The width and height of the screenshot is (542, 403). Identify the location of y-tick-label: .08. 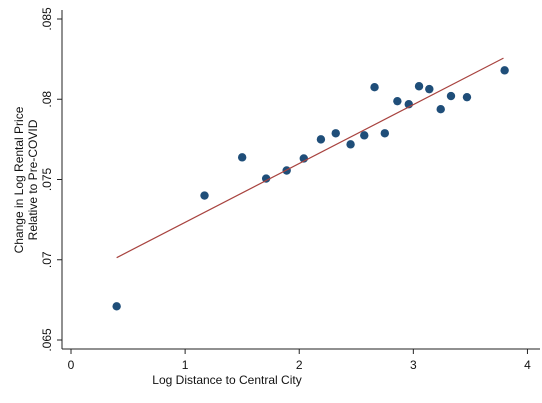
(47, 99).